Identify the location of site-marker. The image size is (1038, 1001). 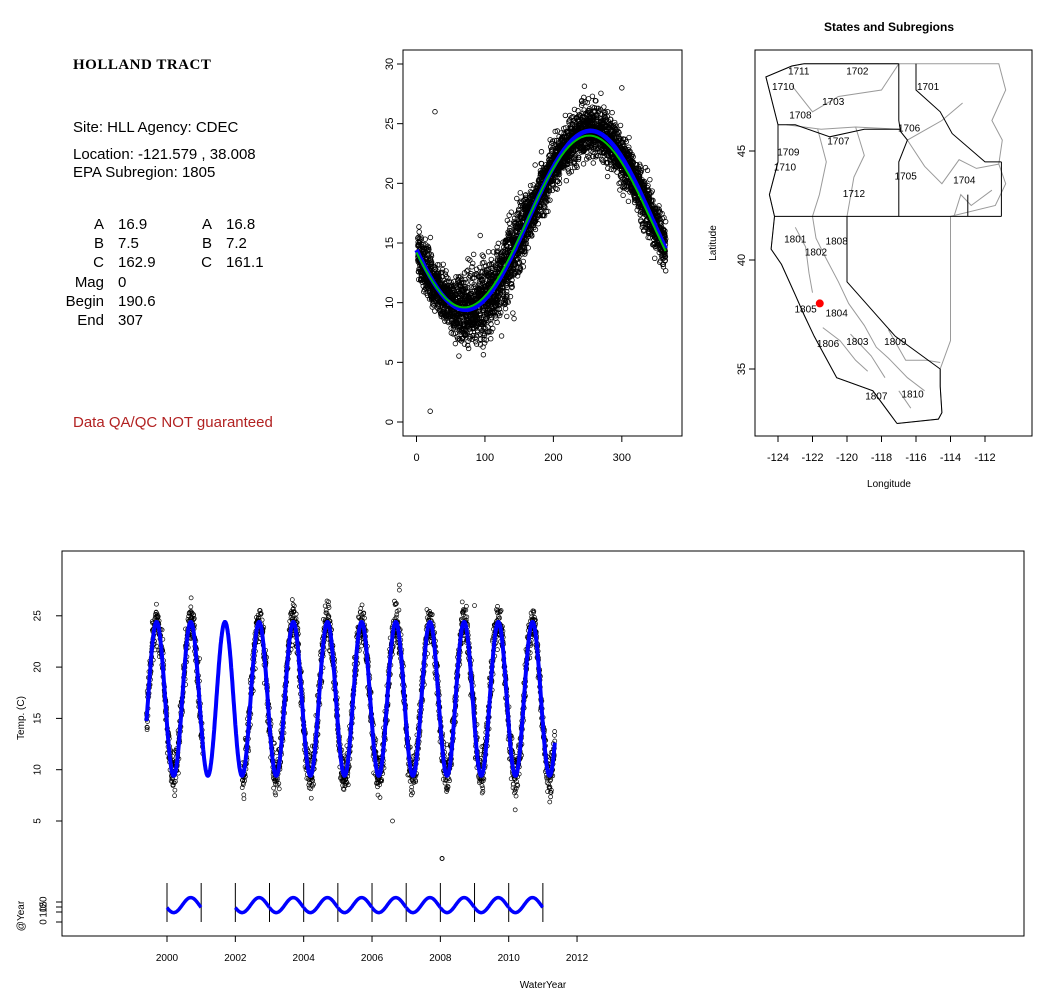
(819, 303).